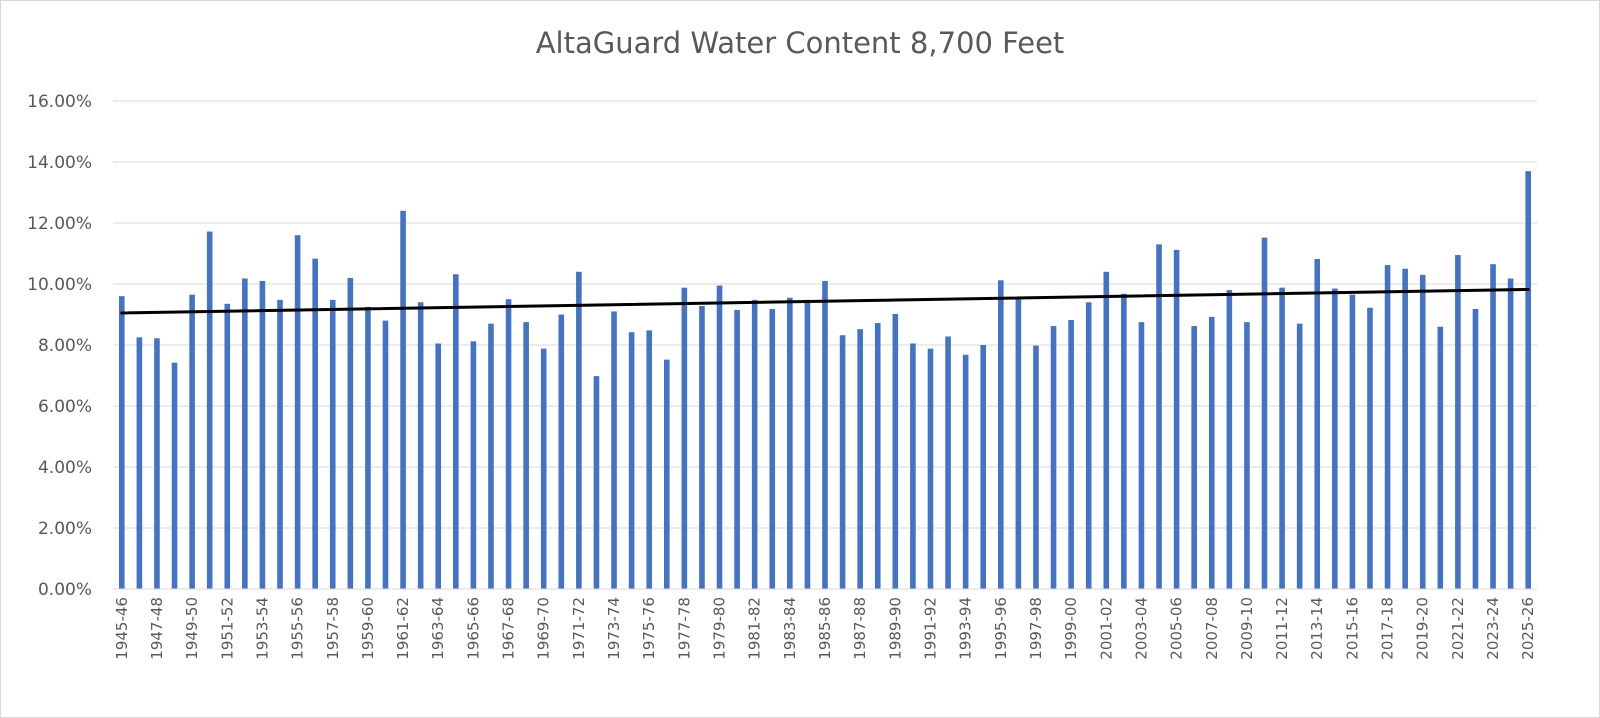 The image size is (1600, 718). What do you see at coordinates (966, 628) in the screenshot?
I see `x-tick-label: 1993-94` at bounding box center [966, 628].